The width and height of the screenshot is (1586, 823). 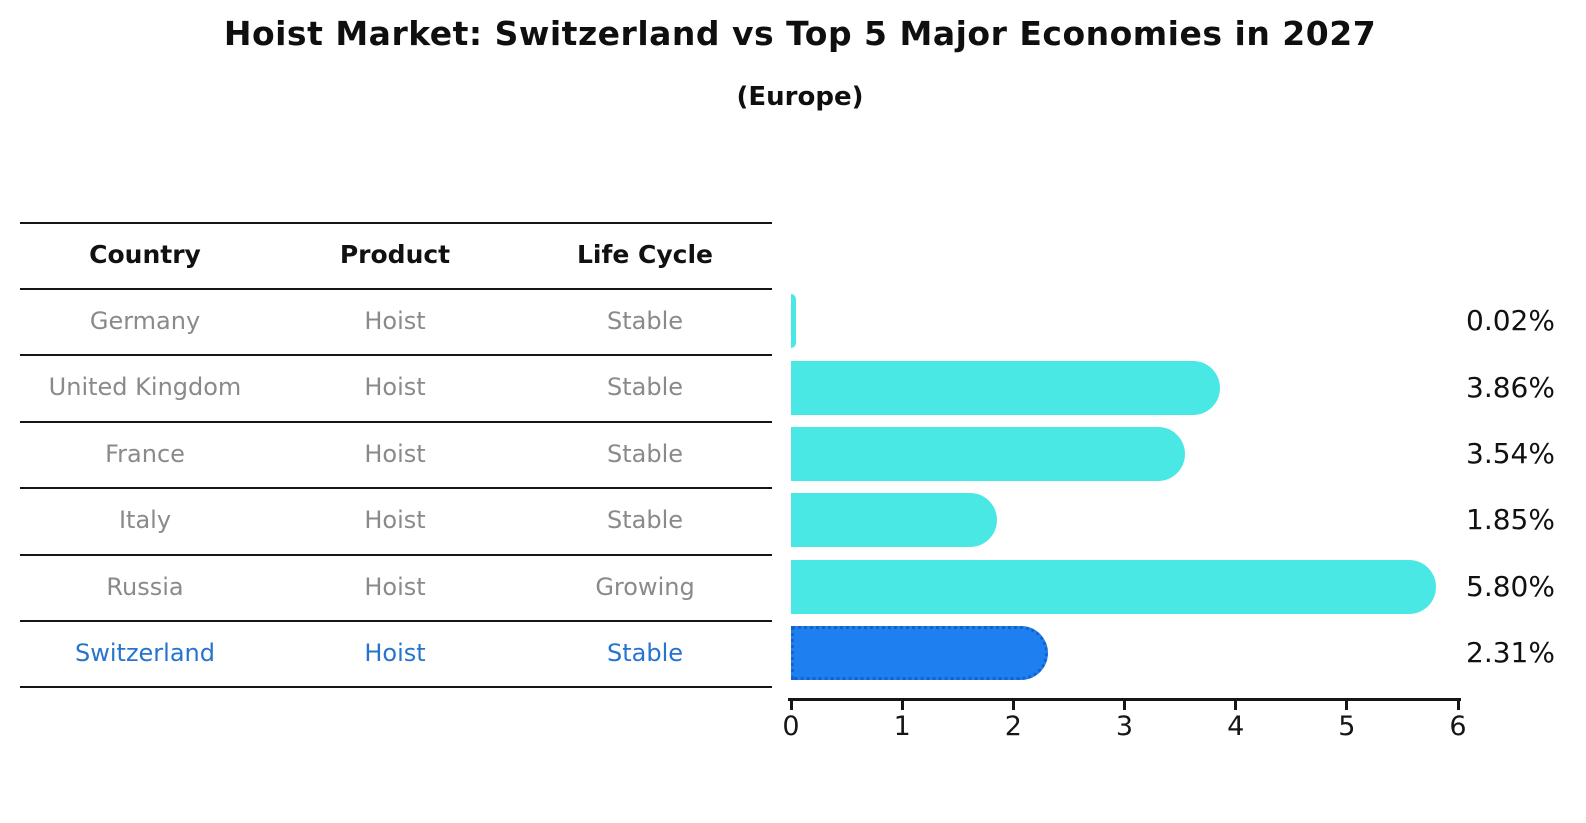 I want to click on cell-country: France, so click(x=145, y=453).